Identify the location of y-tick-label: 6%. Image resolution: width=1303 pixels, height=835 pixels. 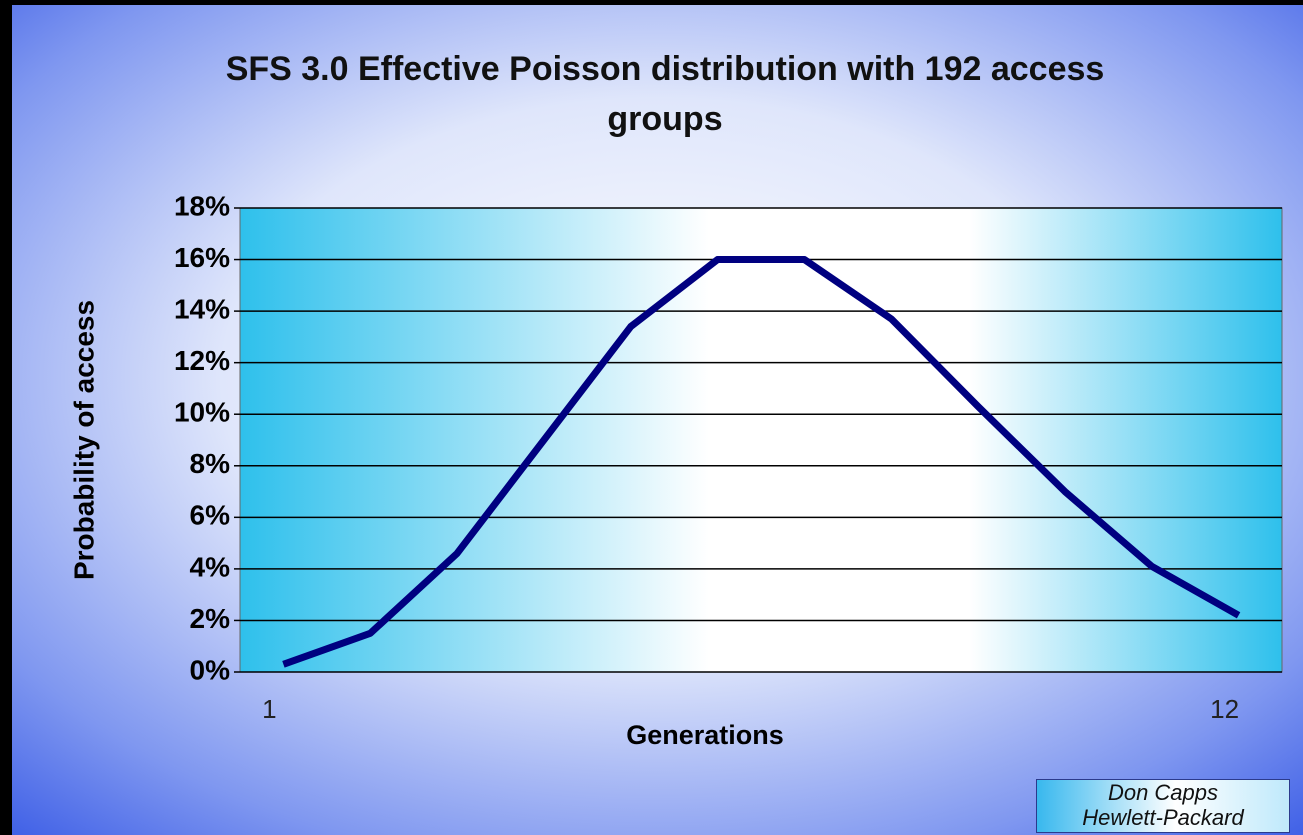
(210, 515).